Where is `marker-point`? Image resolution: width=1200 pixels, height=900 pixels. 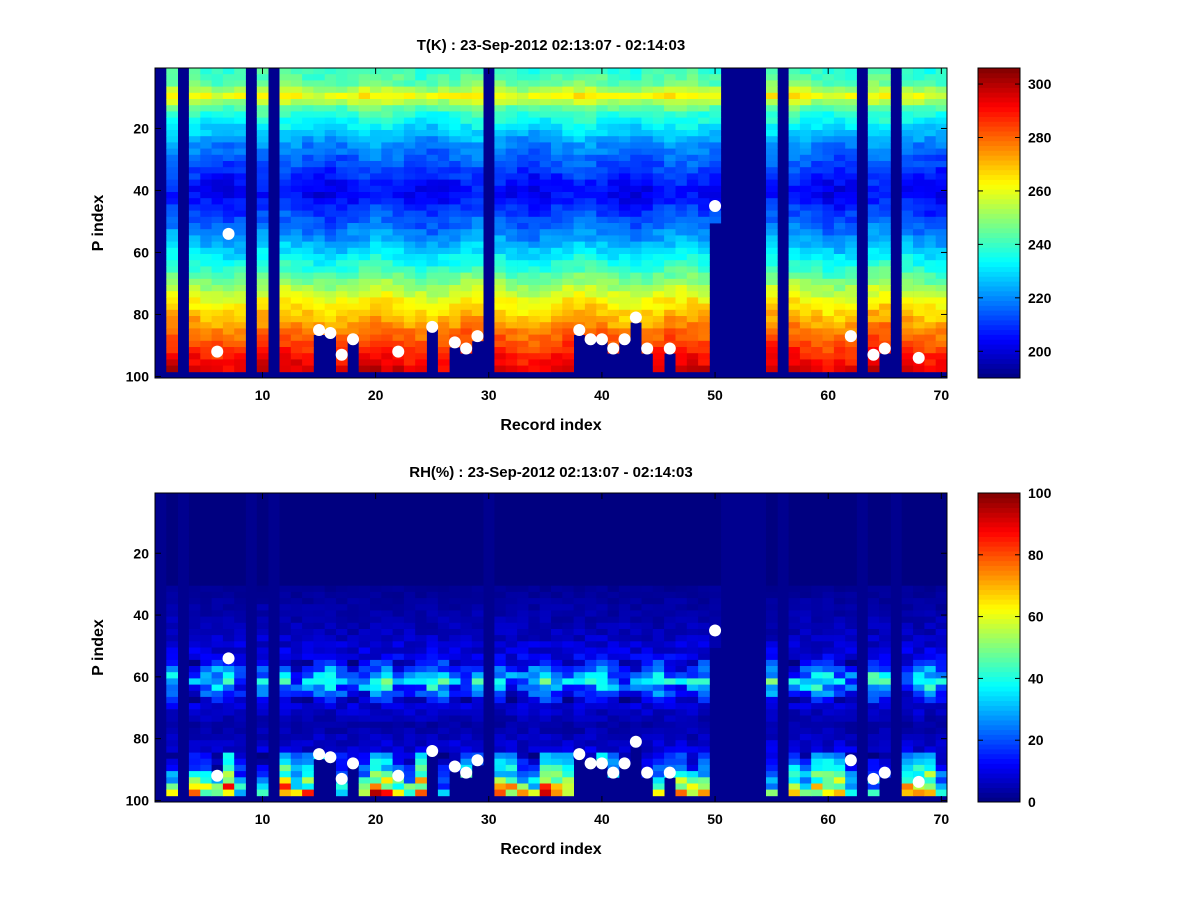
marker-point is located at coordinates (432, 326).